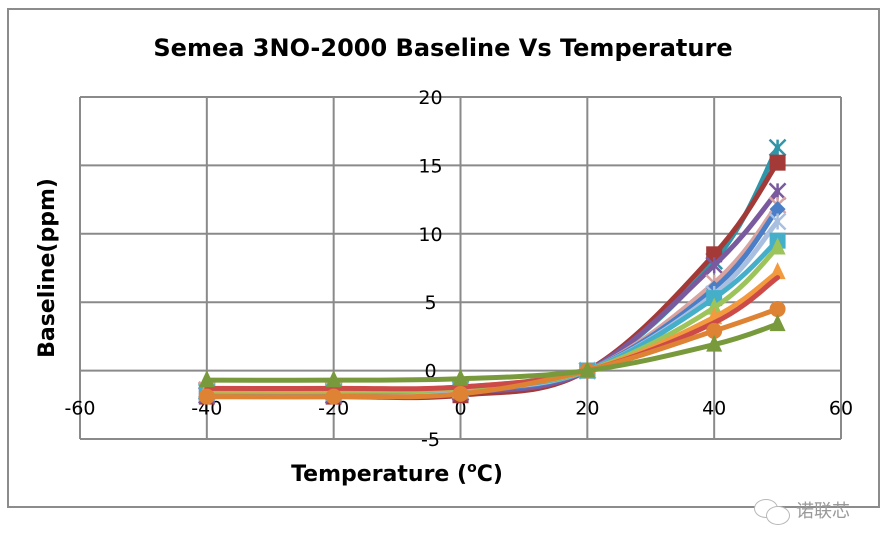 The height and width of the screenshot is (551, 893). Describe the element at coordinates (79, 409) in the screenshot. I see `x-tick-label: -60` at that location.